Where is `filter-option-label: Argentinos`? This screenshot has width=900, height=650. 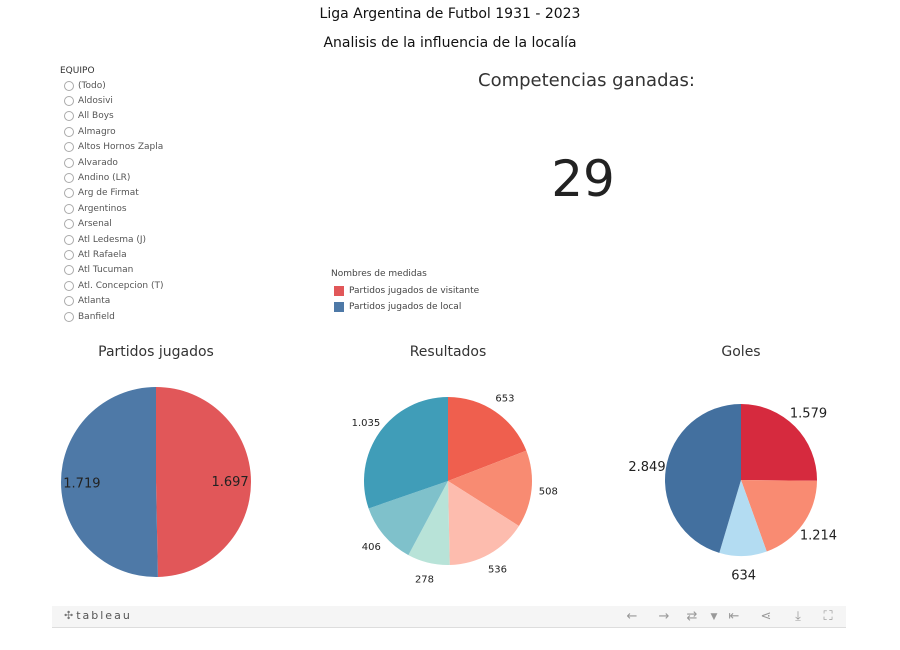 filter-option-label: Argentinos is located at coordinates (102, 208).